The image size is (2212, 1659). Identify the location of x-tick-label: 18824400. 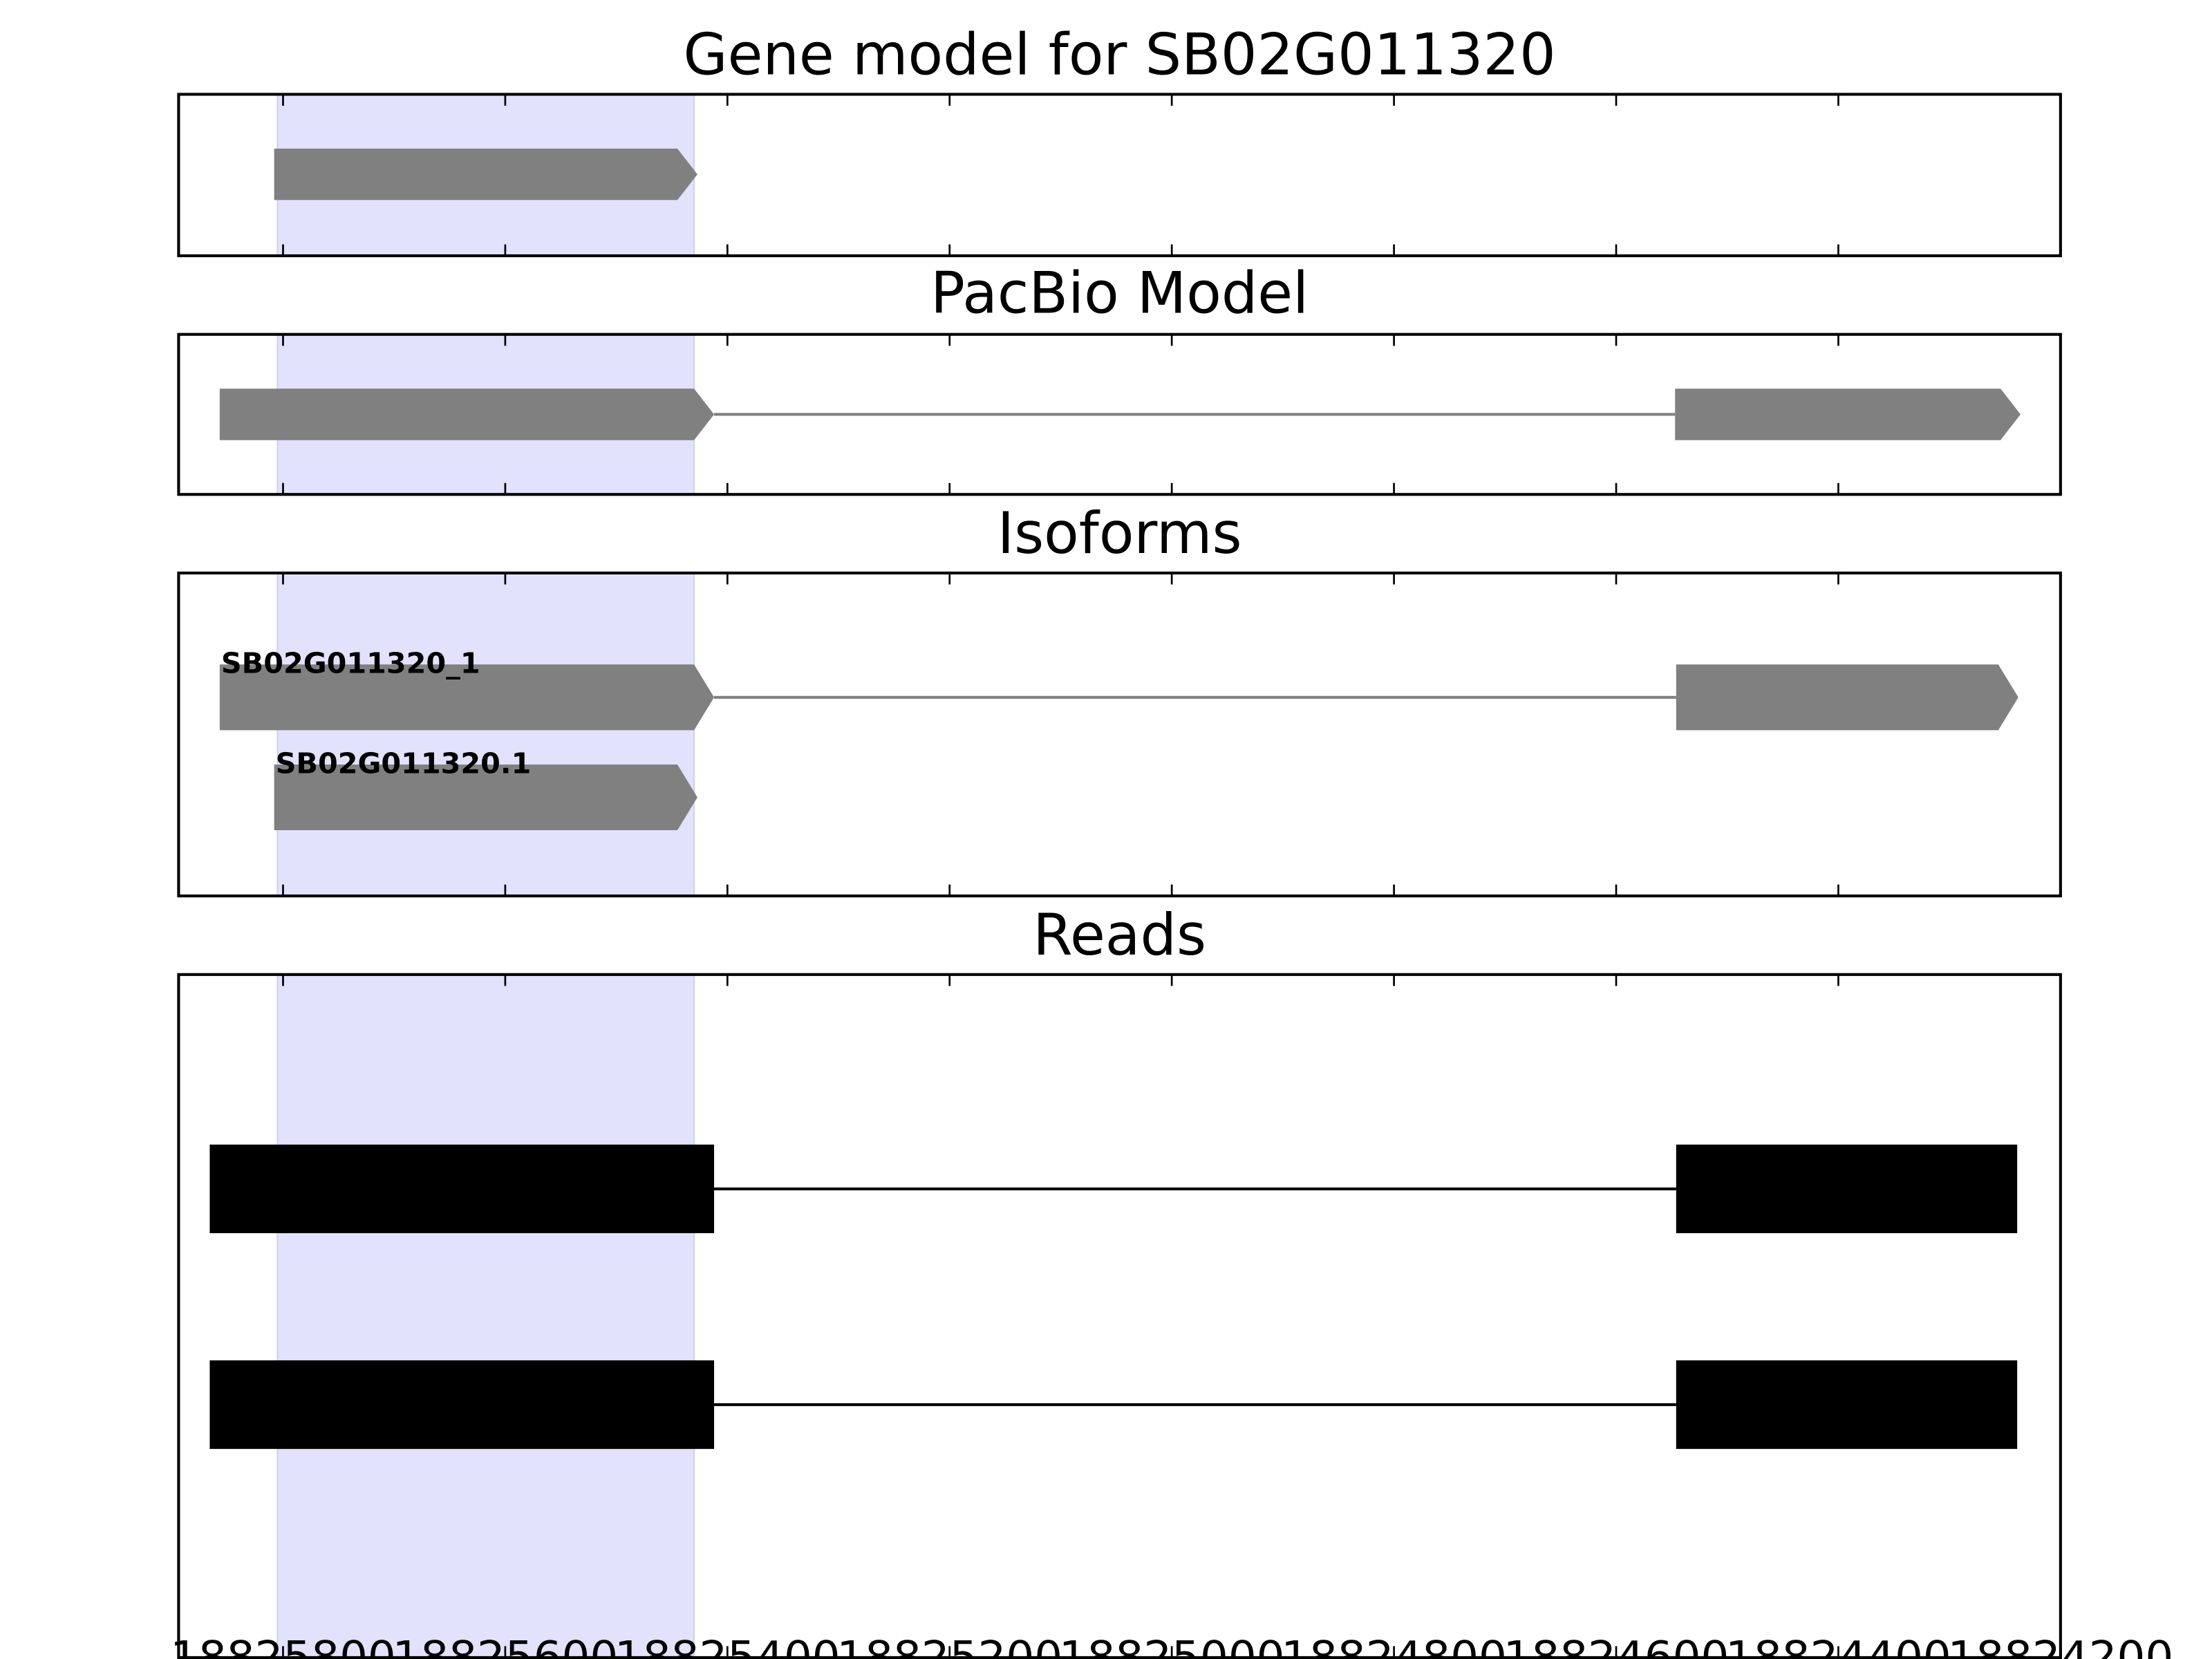
(1838, 1645).